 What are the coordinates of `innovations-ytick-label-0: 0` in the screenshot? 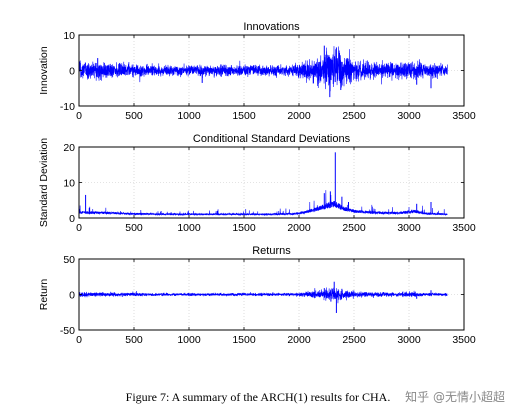 It's located at (72, 72).